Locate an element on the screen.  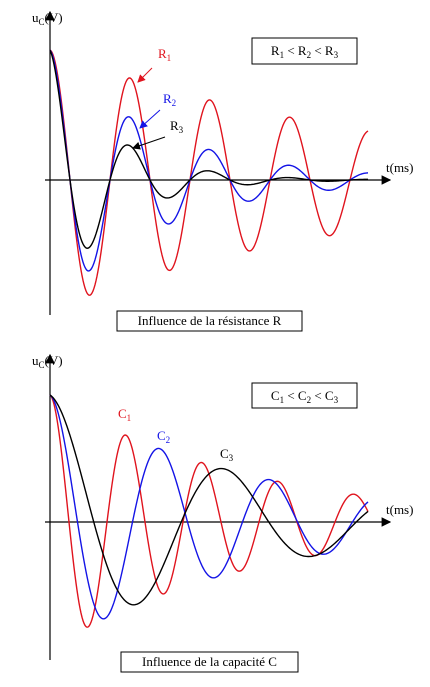
curve-label: C3 is located at coordinates (227, 454).